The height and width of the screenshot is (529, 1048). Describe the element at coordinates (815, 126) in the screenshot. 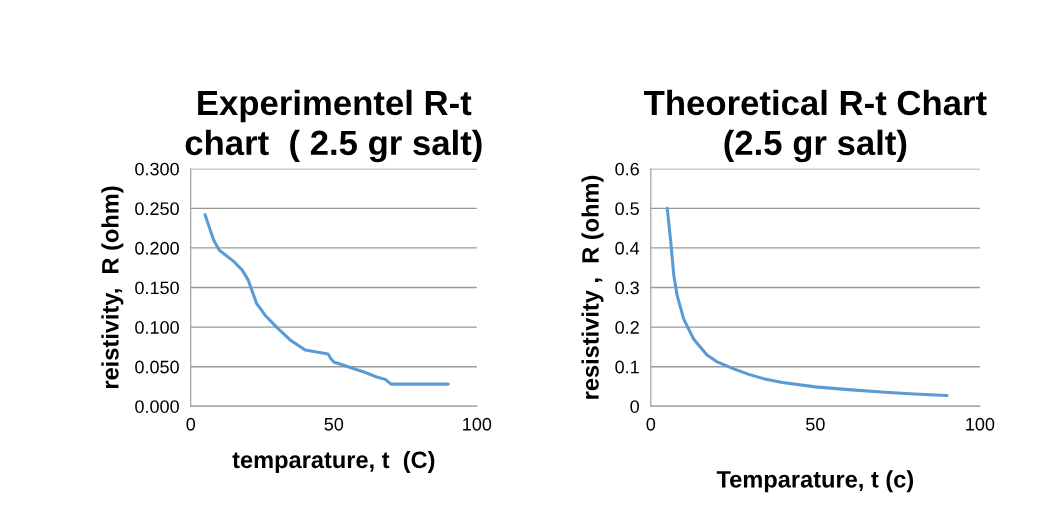

I see `chart-title: Theoretical R-t Chart (2.5 gr salt)` at that location.